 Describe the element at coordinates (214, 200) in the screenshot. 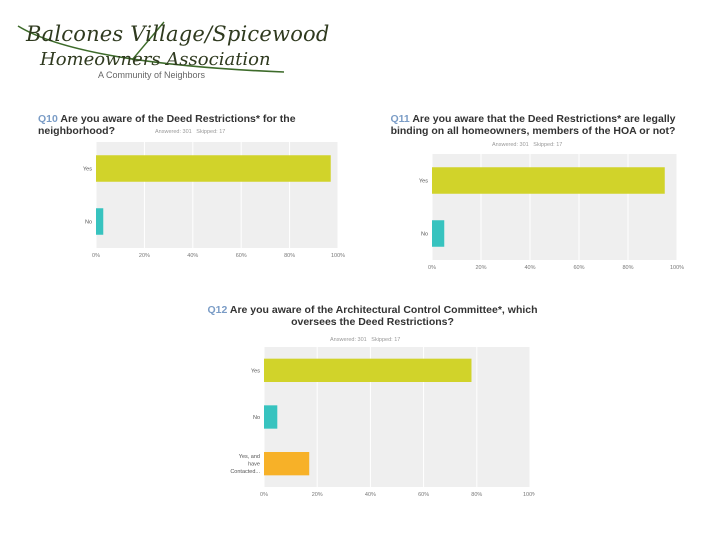

I see `q10-chart-svg: 0% 20% 40% 60% 80% 100% Yes No` at that location.